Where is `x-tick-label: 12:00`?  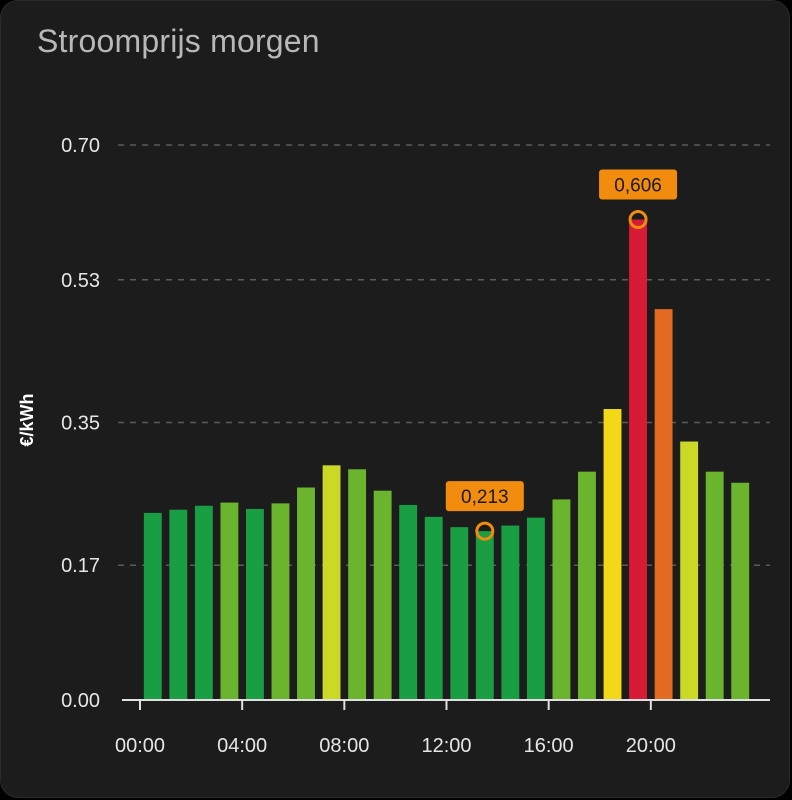 x-tick-label: 12:00 is located at coordinates (446, 746).